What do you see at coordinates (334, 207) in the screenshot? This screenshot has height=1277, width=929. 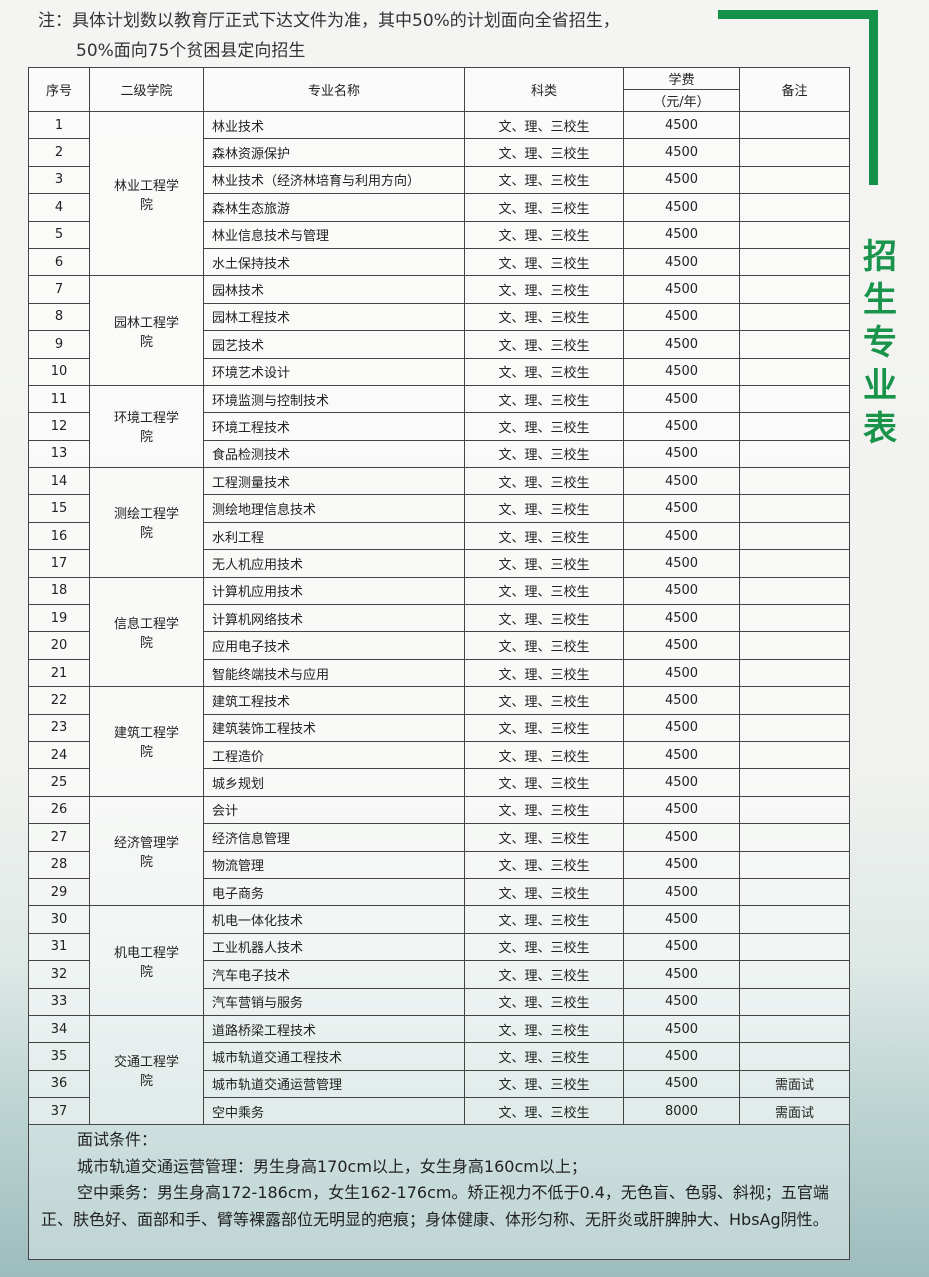 I see `major-cell: 森林生态旅游` at bounding box center [334, 207].